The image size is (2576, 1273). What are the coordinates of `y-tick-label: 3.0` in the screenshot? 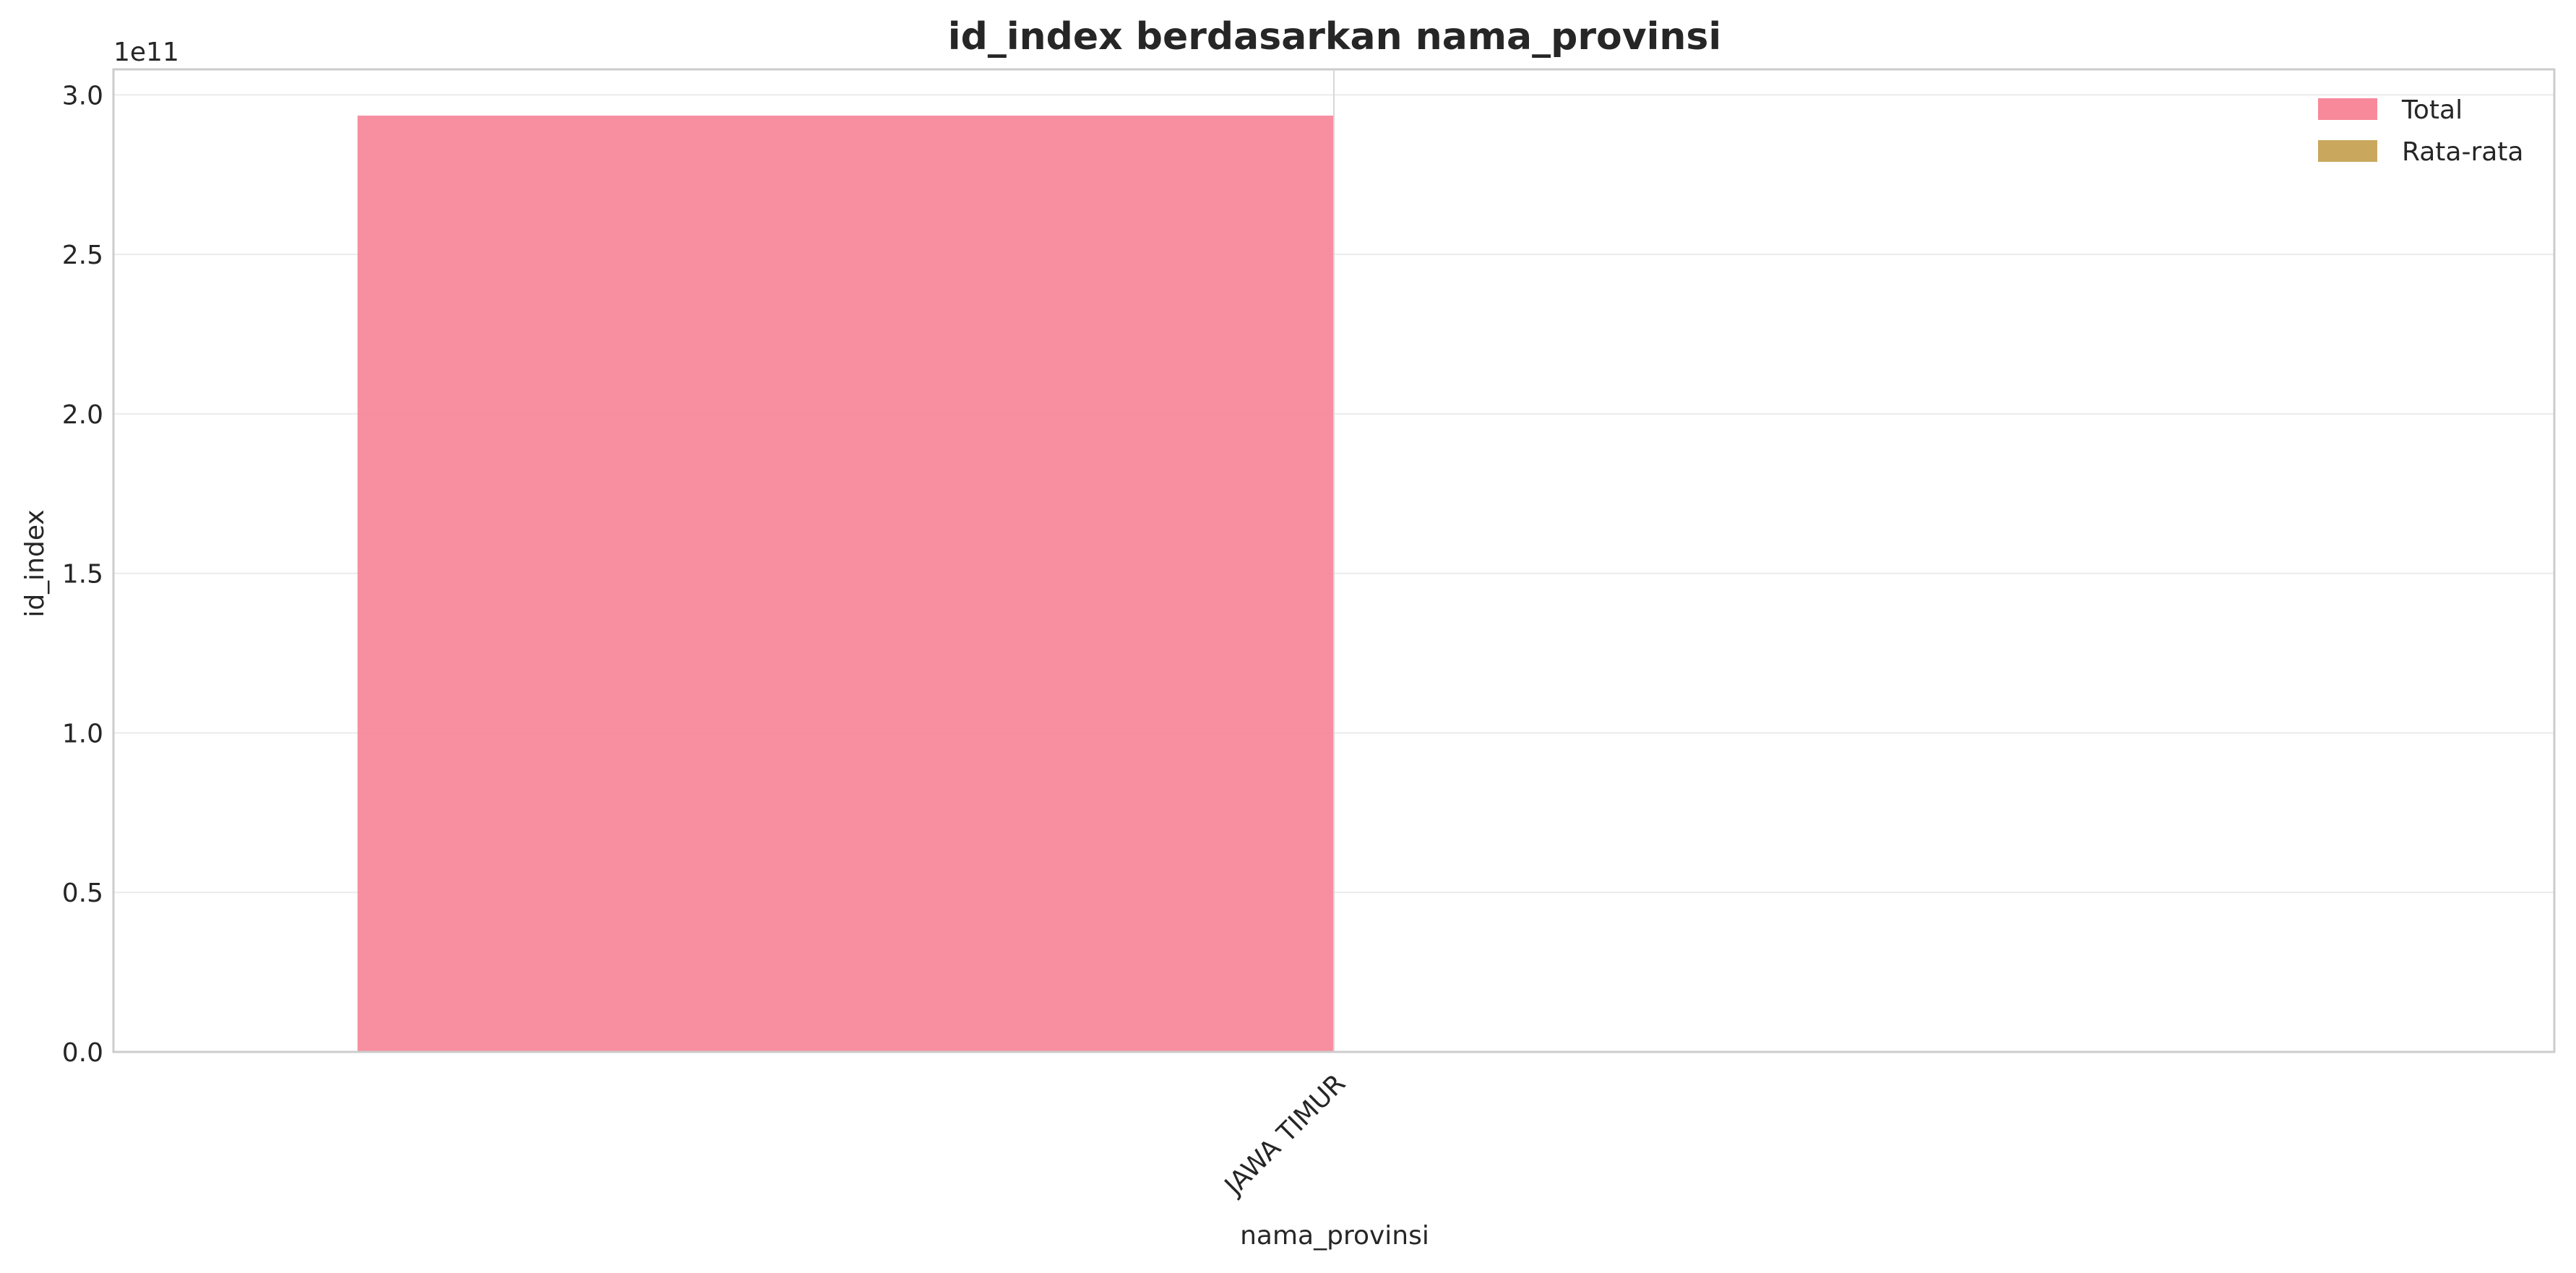 It's located at (82, 96).